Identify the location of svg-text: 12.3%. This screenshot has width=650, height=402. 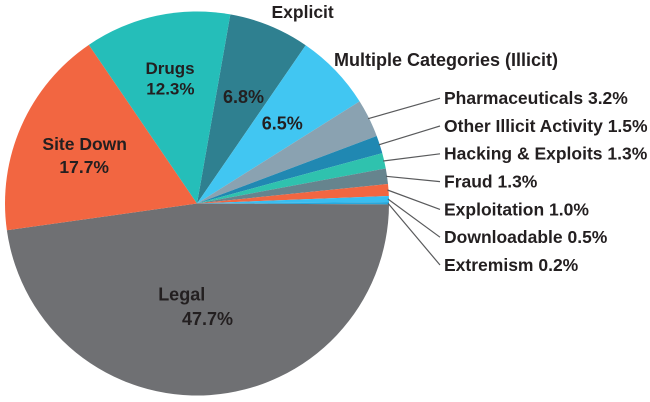
(170, 89).